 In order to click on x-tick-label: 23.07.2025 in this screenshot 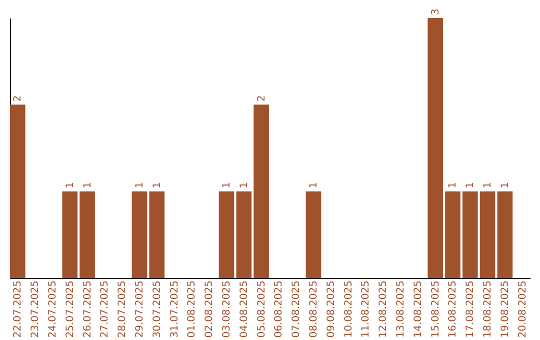, I will do `click(36, 309)`.